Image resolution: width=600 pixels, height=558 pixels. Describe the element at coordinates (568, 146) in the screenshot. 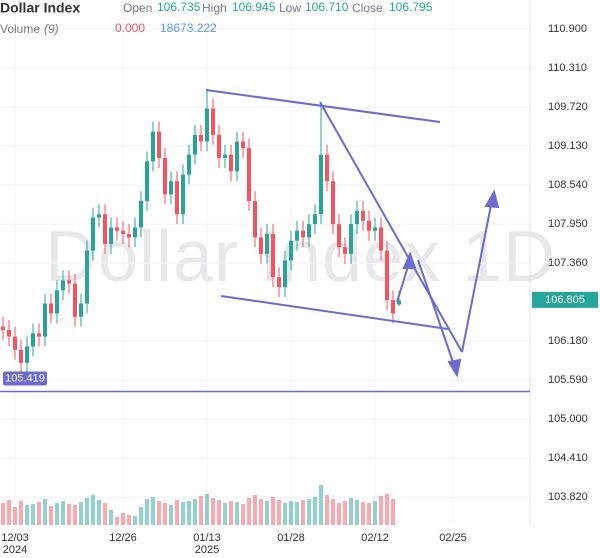

I see `y-tick-label: 109.130` at that location.